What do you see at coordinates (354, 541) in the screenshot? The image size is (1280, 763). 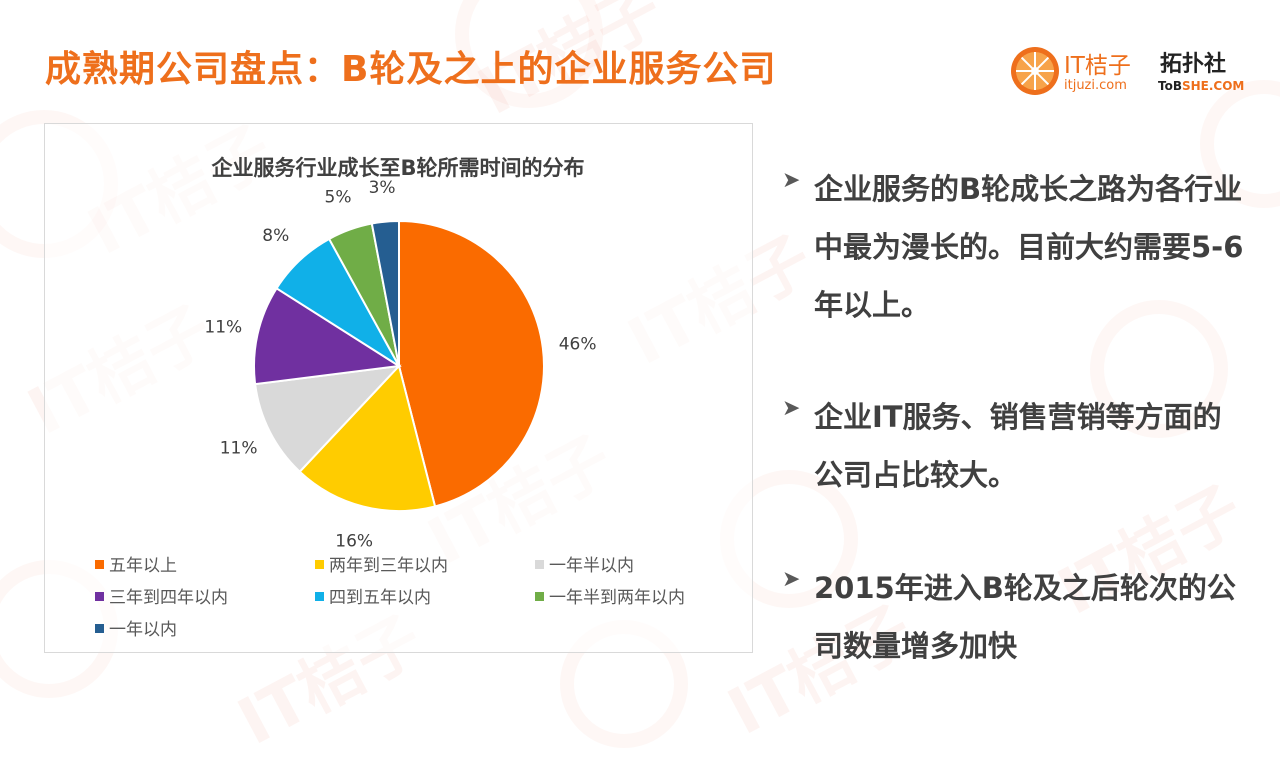 I see `slice-percent-label: 16%` at bounding box center [354, 541].